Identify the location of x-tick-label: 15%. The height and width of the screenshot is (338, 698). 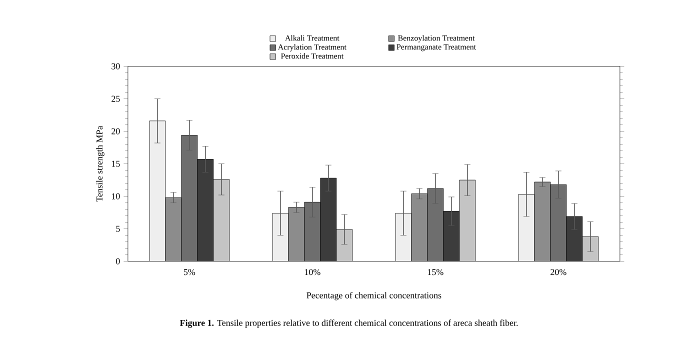
(436, 272).